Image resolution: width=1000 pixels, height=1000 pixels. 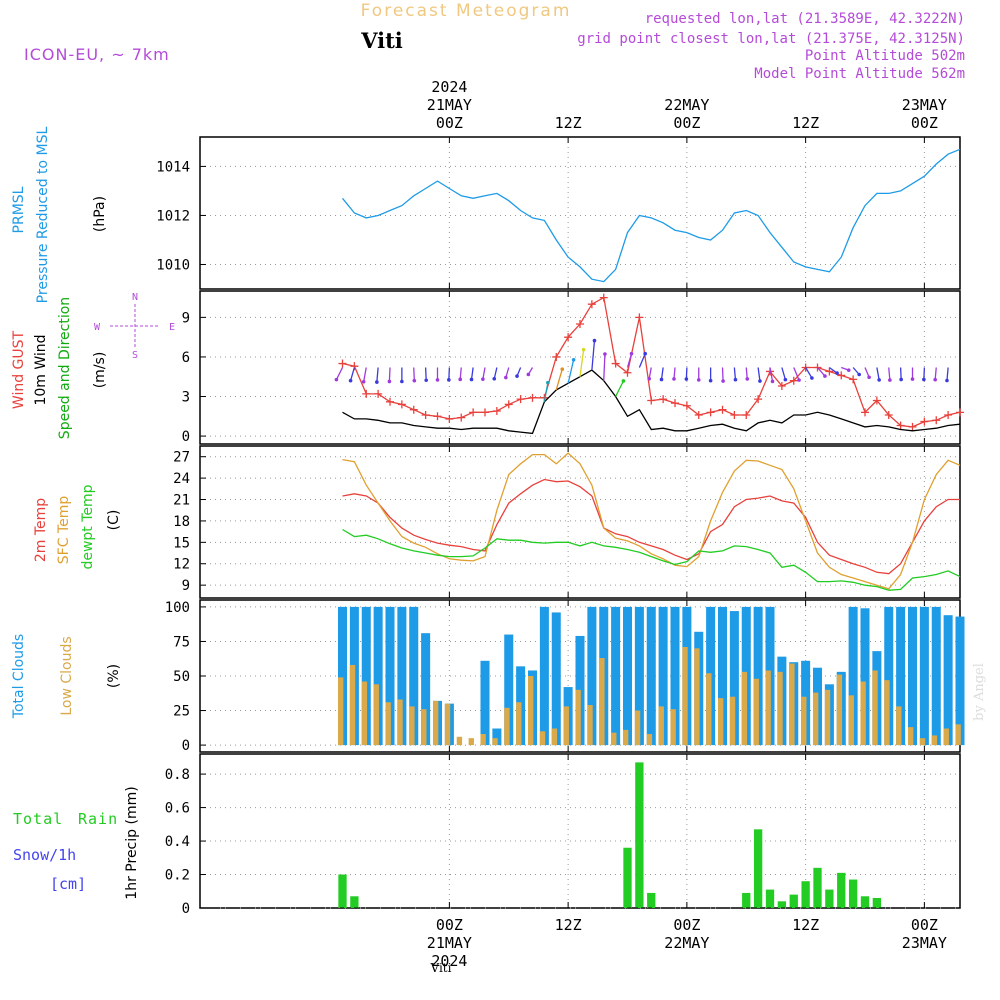 I want to click on series-line-10m-wind, so click(x=651, y=402).